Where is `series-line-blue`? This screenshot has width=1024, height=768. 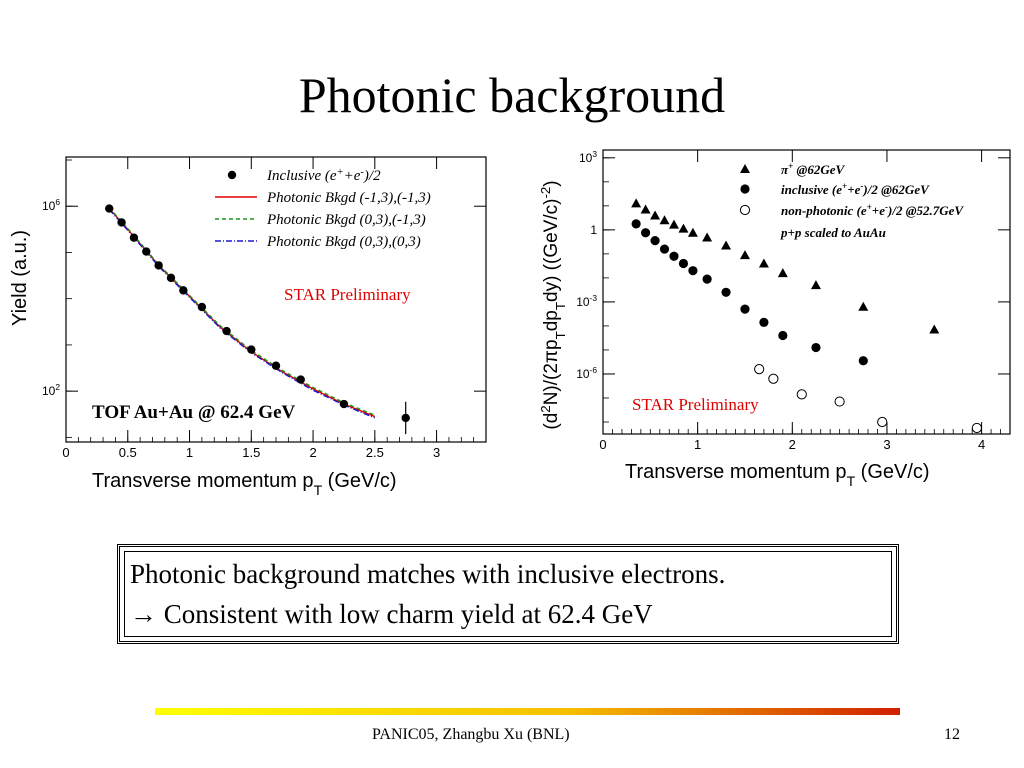 series-line-blue is located at coordinates (242, 313).